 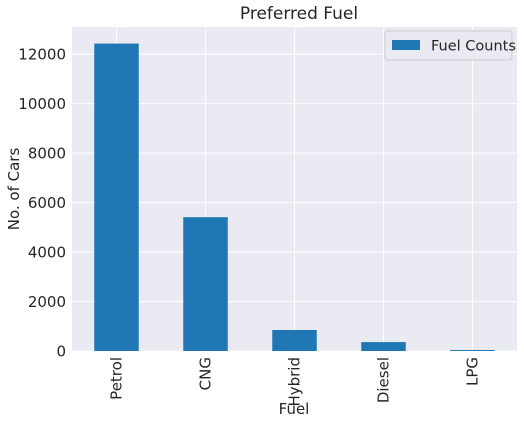 I want to click on bar-hybrid, so click(x=294, y=340).